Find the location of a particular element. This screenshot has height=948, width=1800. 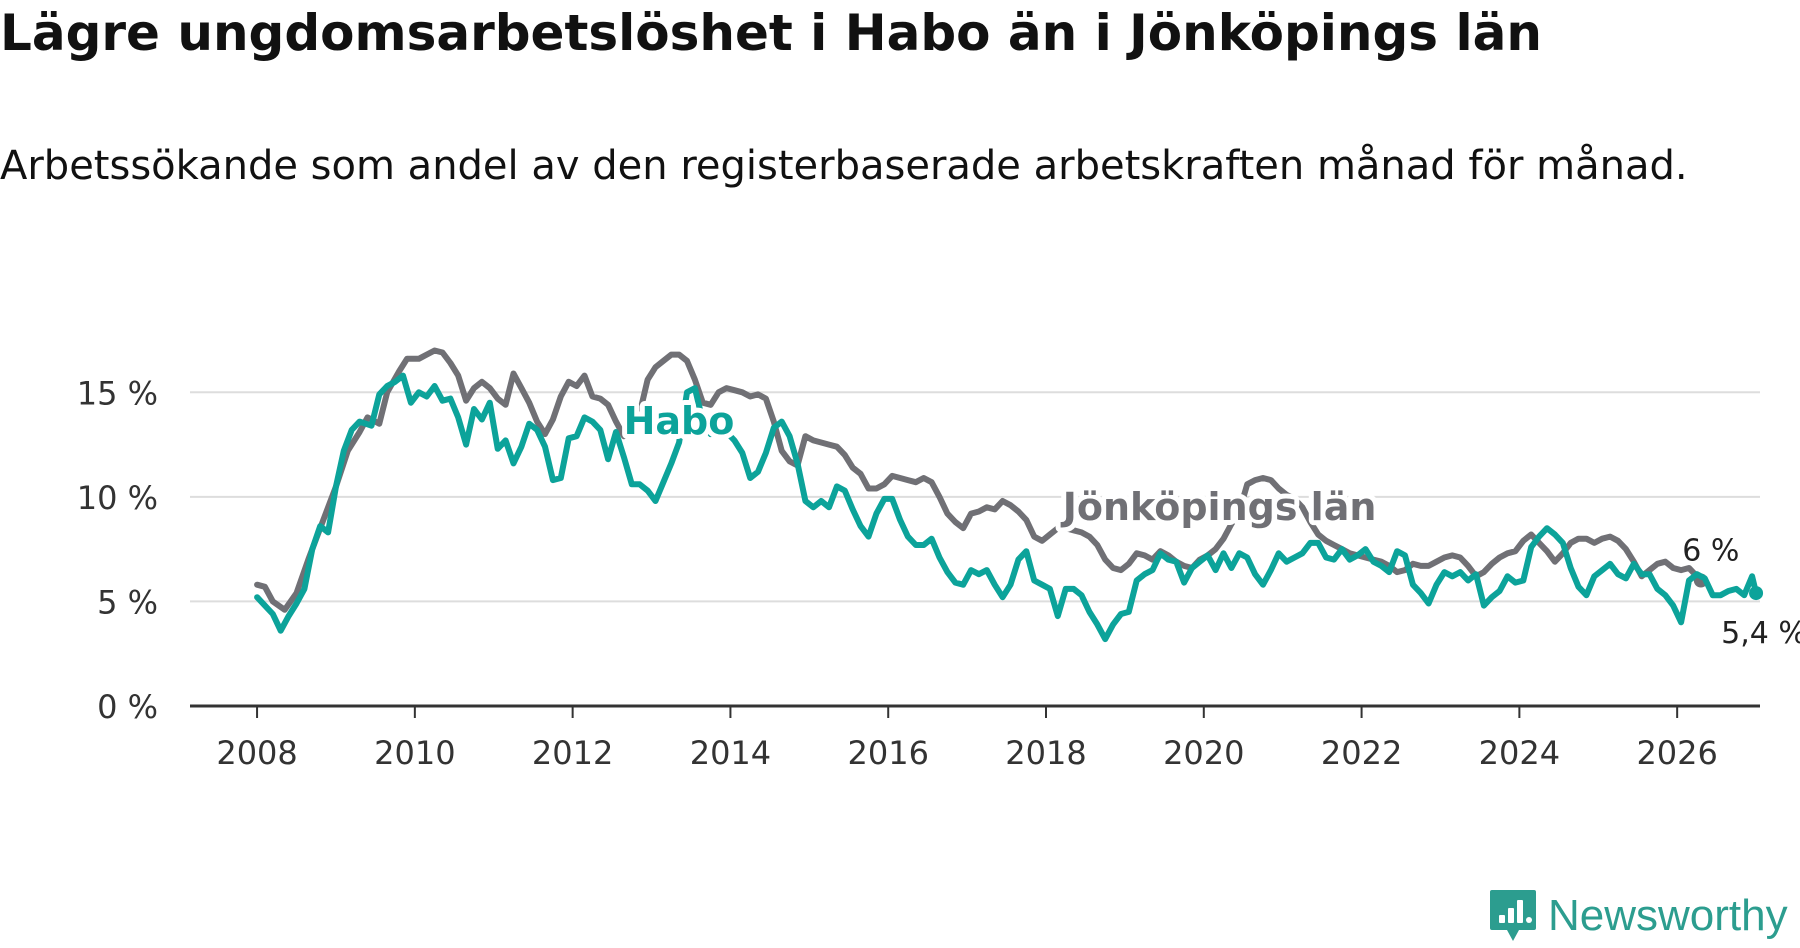

y-tick-label: 10 % is located at coordinates (117, 498).